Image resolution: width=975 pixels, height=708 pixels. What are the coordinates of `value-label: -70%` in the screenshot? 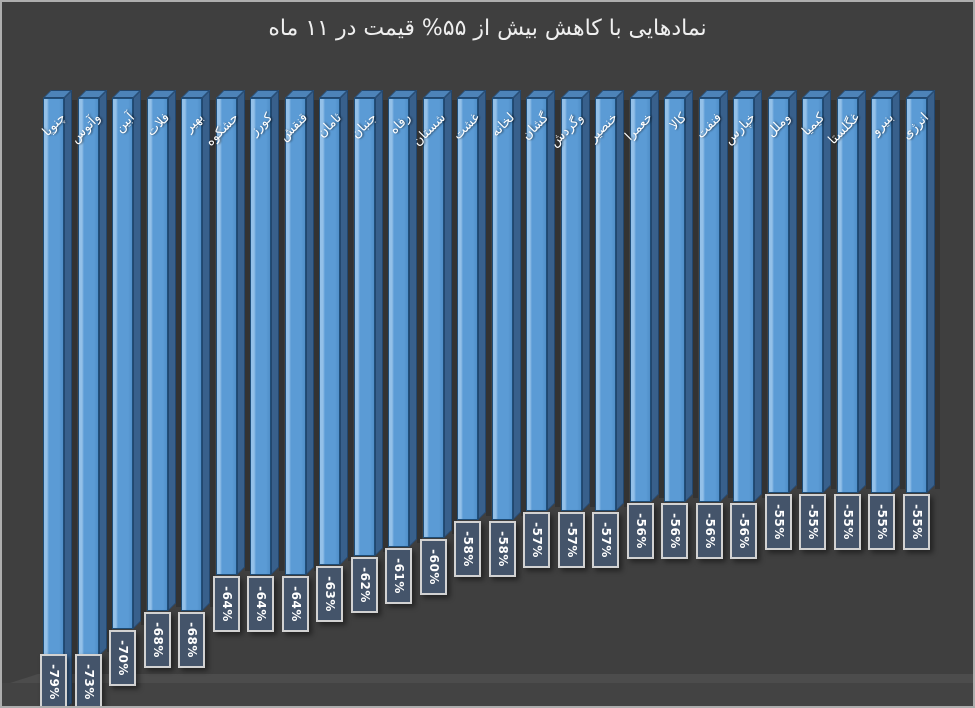 It's located at (122, 658).